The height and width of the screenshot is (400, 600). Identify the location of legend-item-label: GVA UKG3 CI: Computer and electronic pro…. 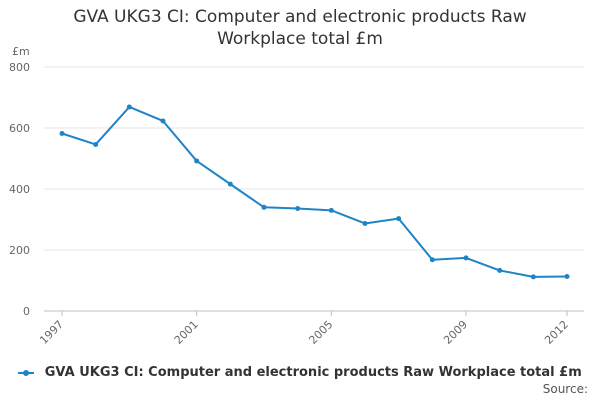
(313, 372).